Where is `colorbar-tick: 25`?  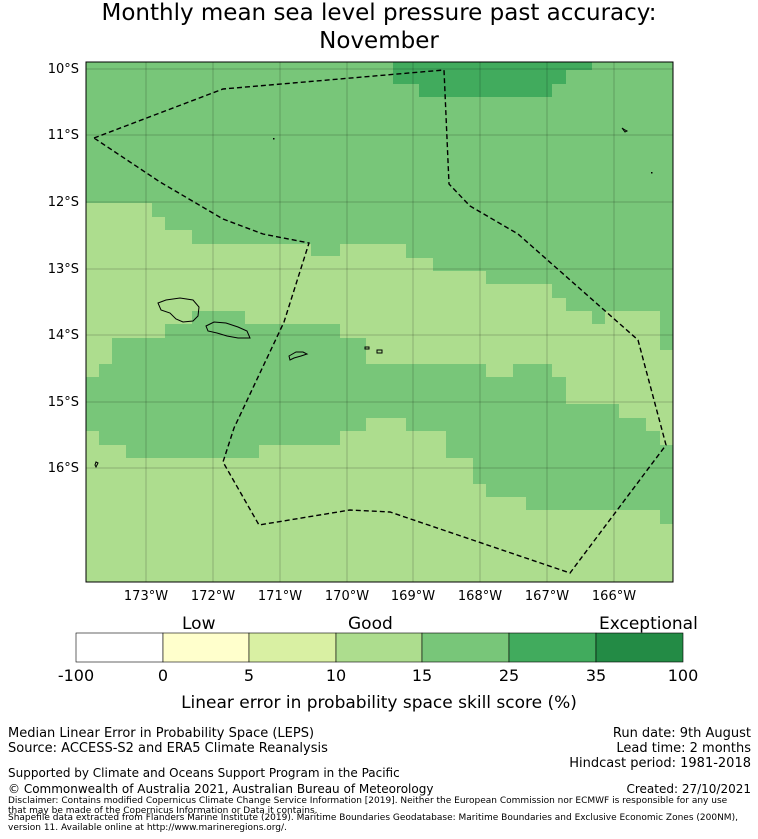
colorbar-tick: 25 is located at coordinates (509, 675).